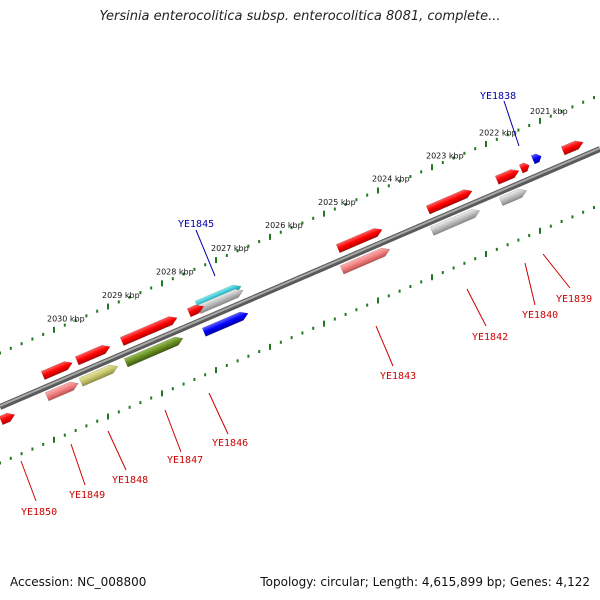 Image resolution: width=600 pixels, height=600 pixels. What do you see at coordinates (337, 202) in the screenshot?
I see `scale-label: 2025 kbp` at bounding box center [337, 202].